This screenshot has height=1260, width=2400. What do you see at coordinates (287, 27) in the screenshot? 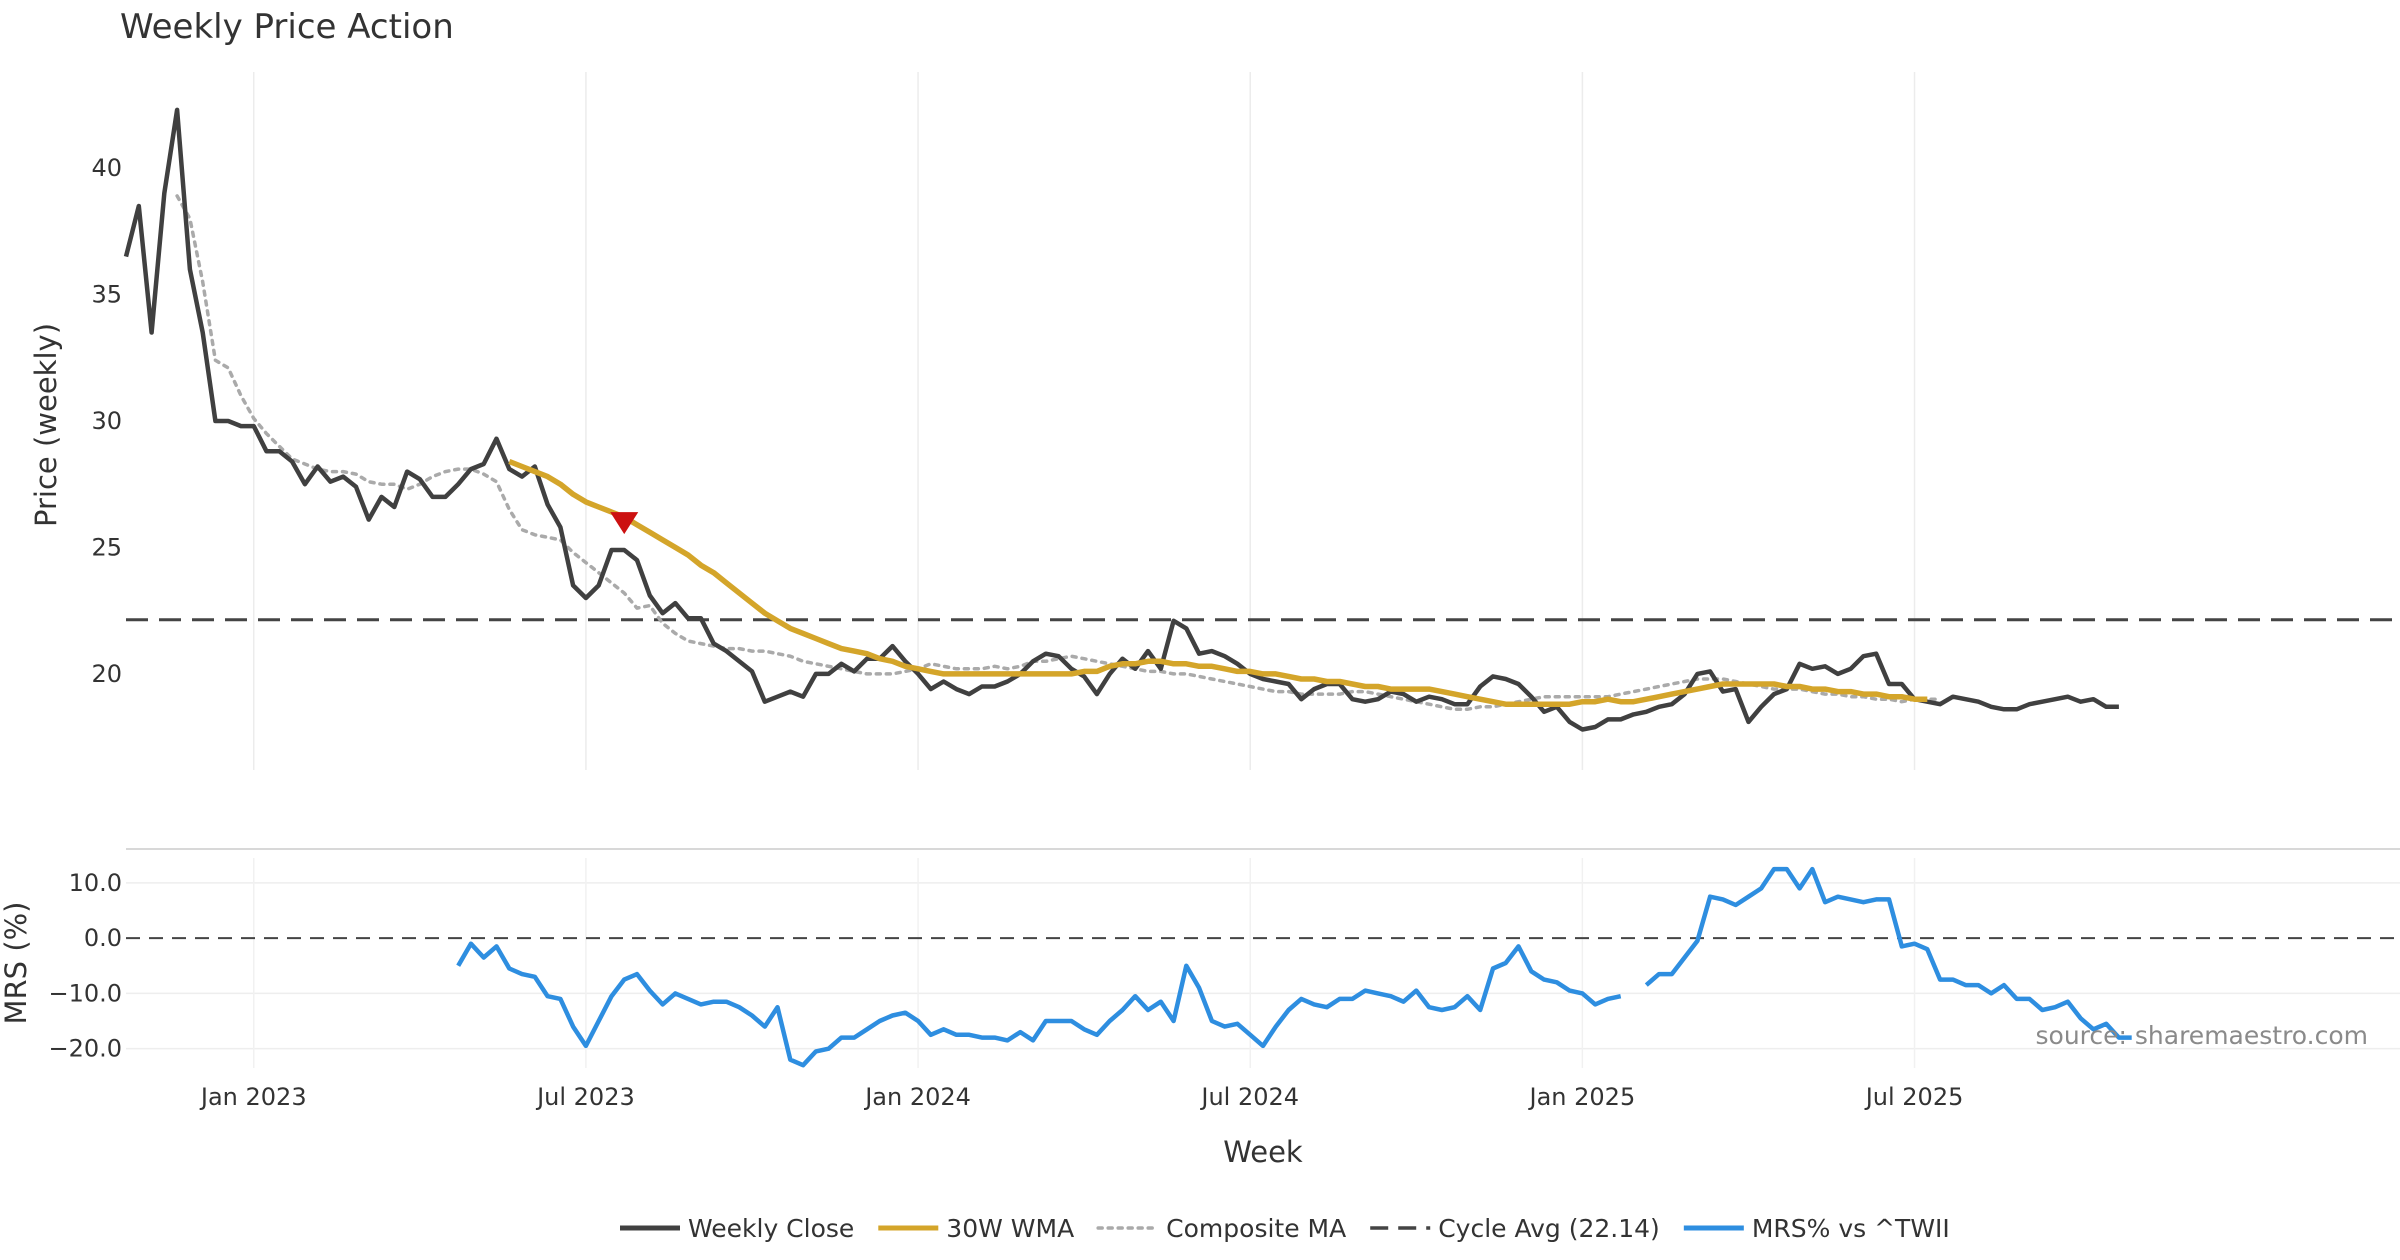
I see `chart-title: Weekly Price Action` at bounding box center [287, 27].